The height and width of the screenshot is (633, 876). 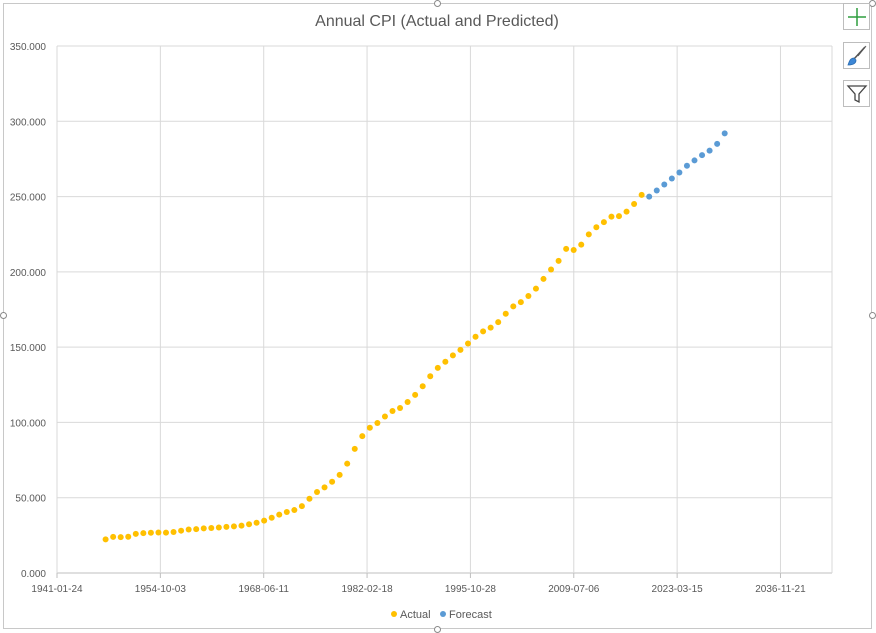 What do you see at coordinates (161, 589) in the screenshot?
I see `x-tick-label: 1954-10-03` at bounding box center [161, 589].